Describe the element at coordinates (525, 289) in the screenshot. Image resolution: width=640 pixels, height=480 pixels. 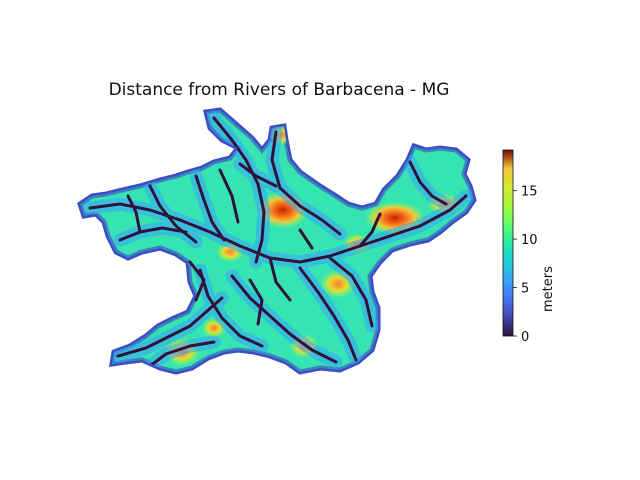
I see `colorbar-tick-label: 5` at that location.